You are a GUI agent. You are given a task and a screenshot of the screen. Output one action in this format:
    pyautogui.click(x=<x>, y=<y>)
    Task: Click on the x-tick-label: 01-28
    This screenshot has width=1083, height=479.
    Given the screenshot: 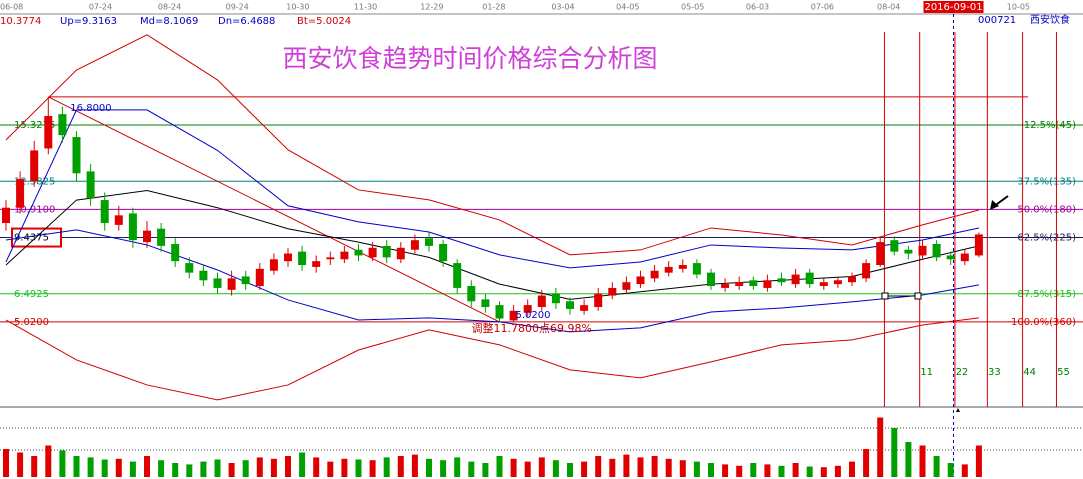 What is the action you would take?
    pyautogui.click(x=493, y=7)
    